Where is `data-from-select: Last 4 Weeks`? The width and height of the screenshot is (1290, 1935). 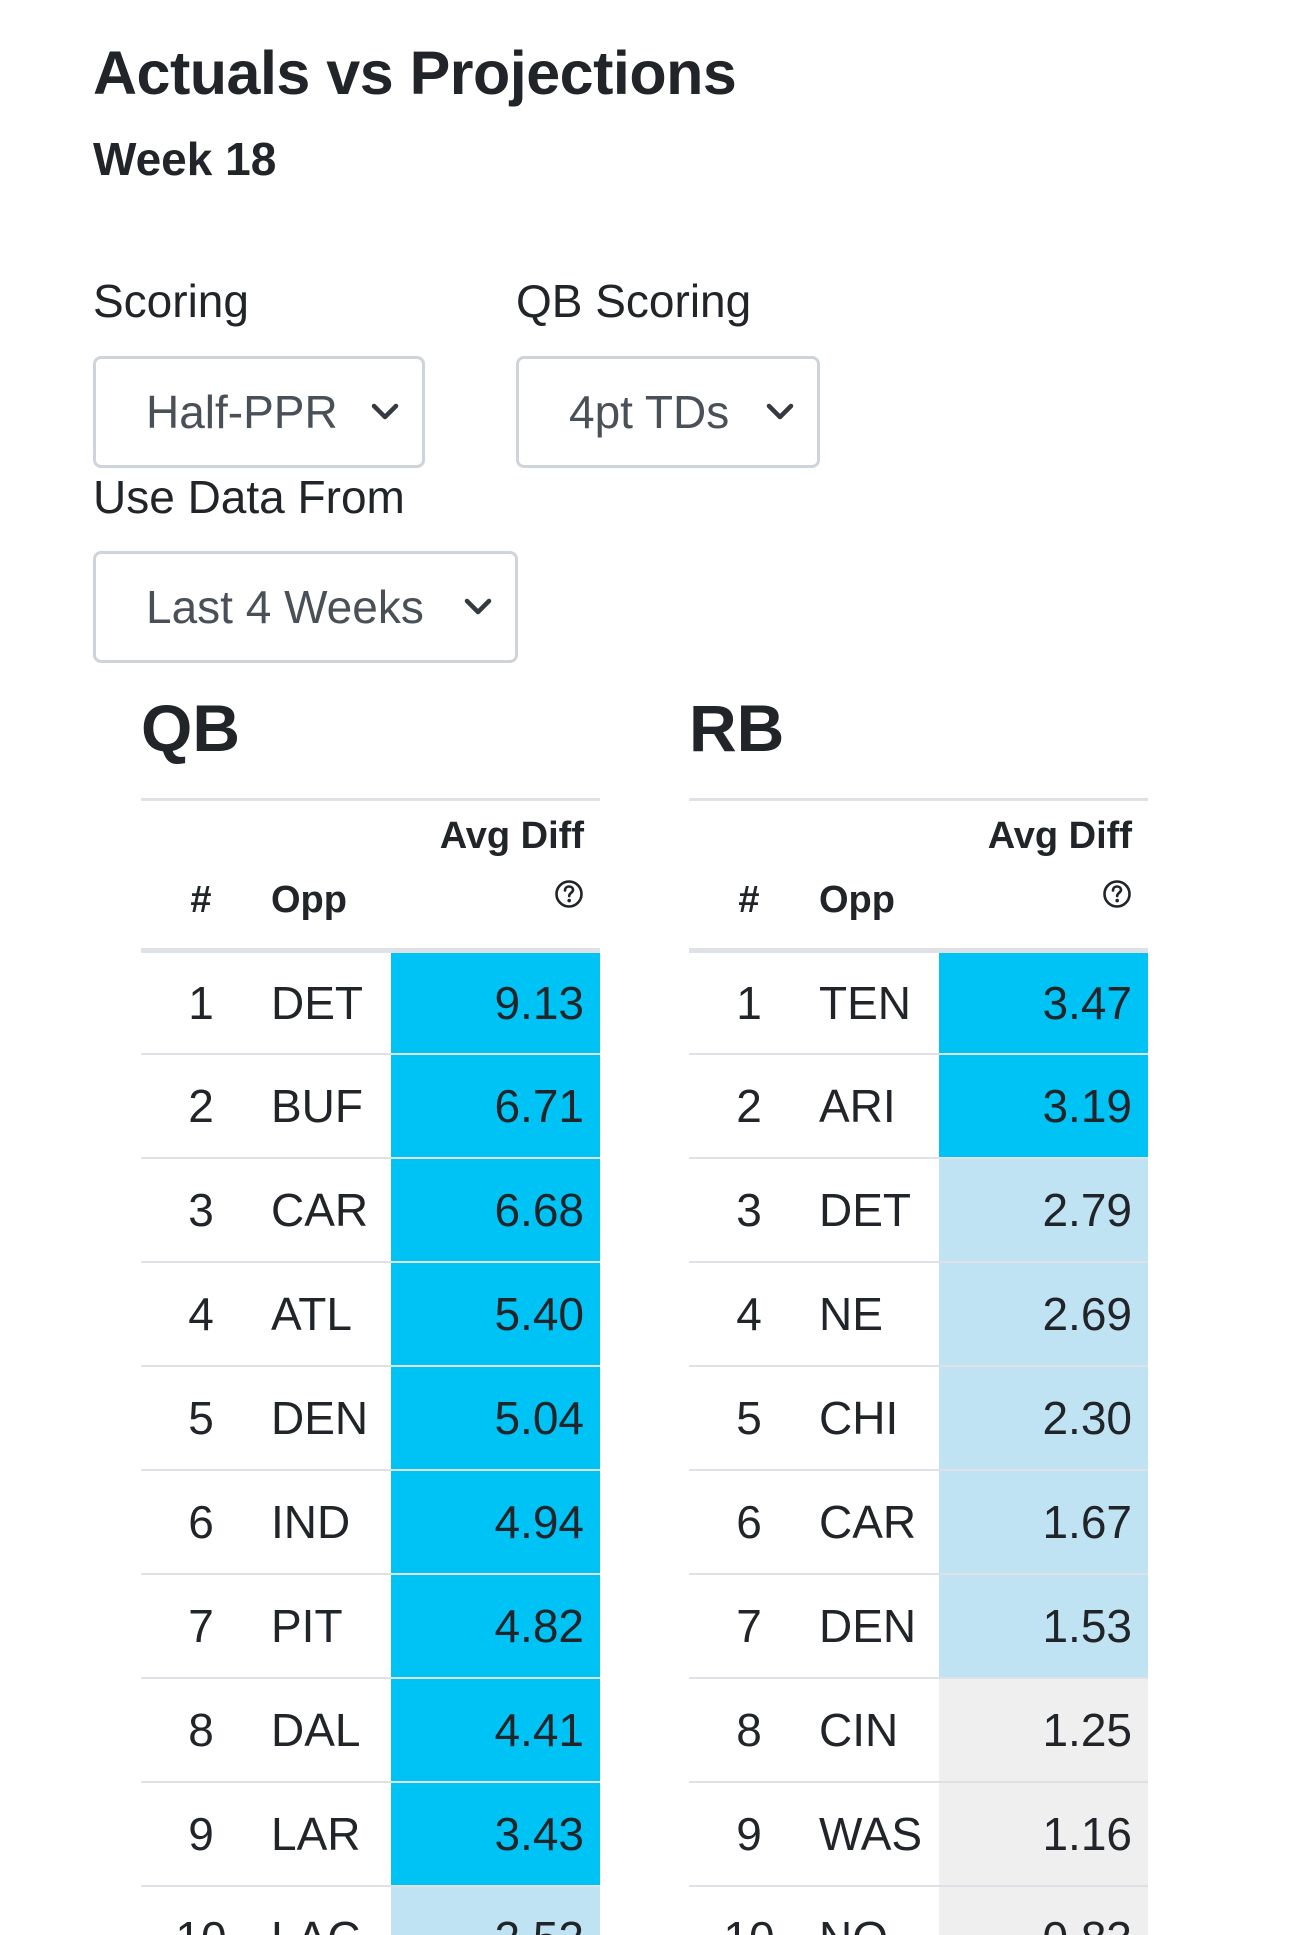
data-from-select: Last 4 Weeks is located at coordinates (305, 607).